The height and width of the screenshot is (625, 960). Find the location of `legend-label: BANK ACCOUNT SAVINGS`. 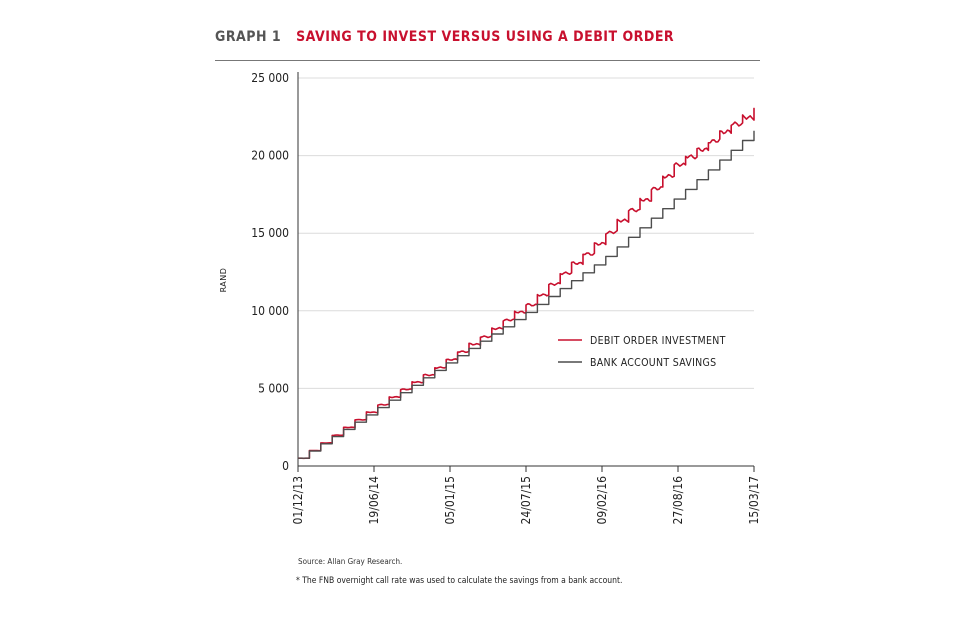

legend-label: BANK ACCOUNT SAVINGS is located at coordinates (653, 363).